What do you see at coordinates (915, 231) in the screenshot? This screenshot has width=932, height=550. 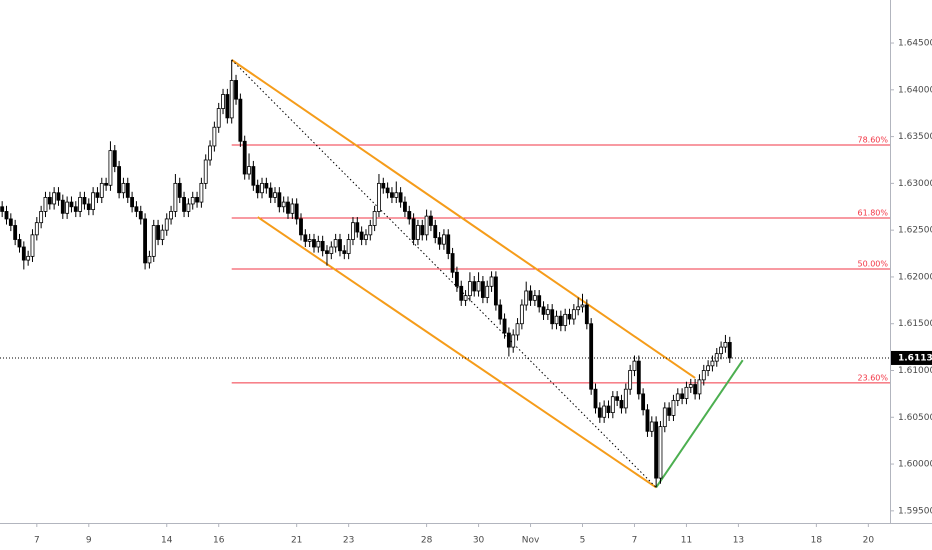 I see `y-tick-label: 1.62500` at bounding box center [915, 231].